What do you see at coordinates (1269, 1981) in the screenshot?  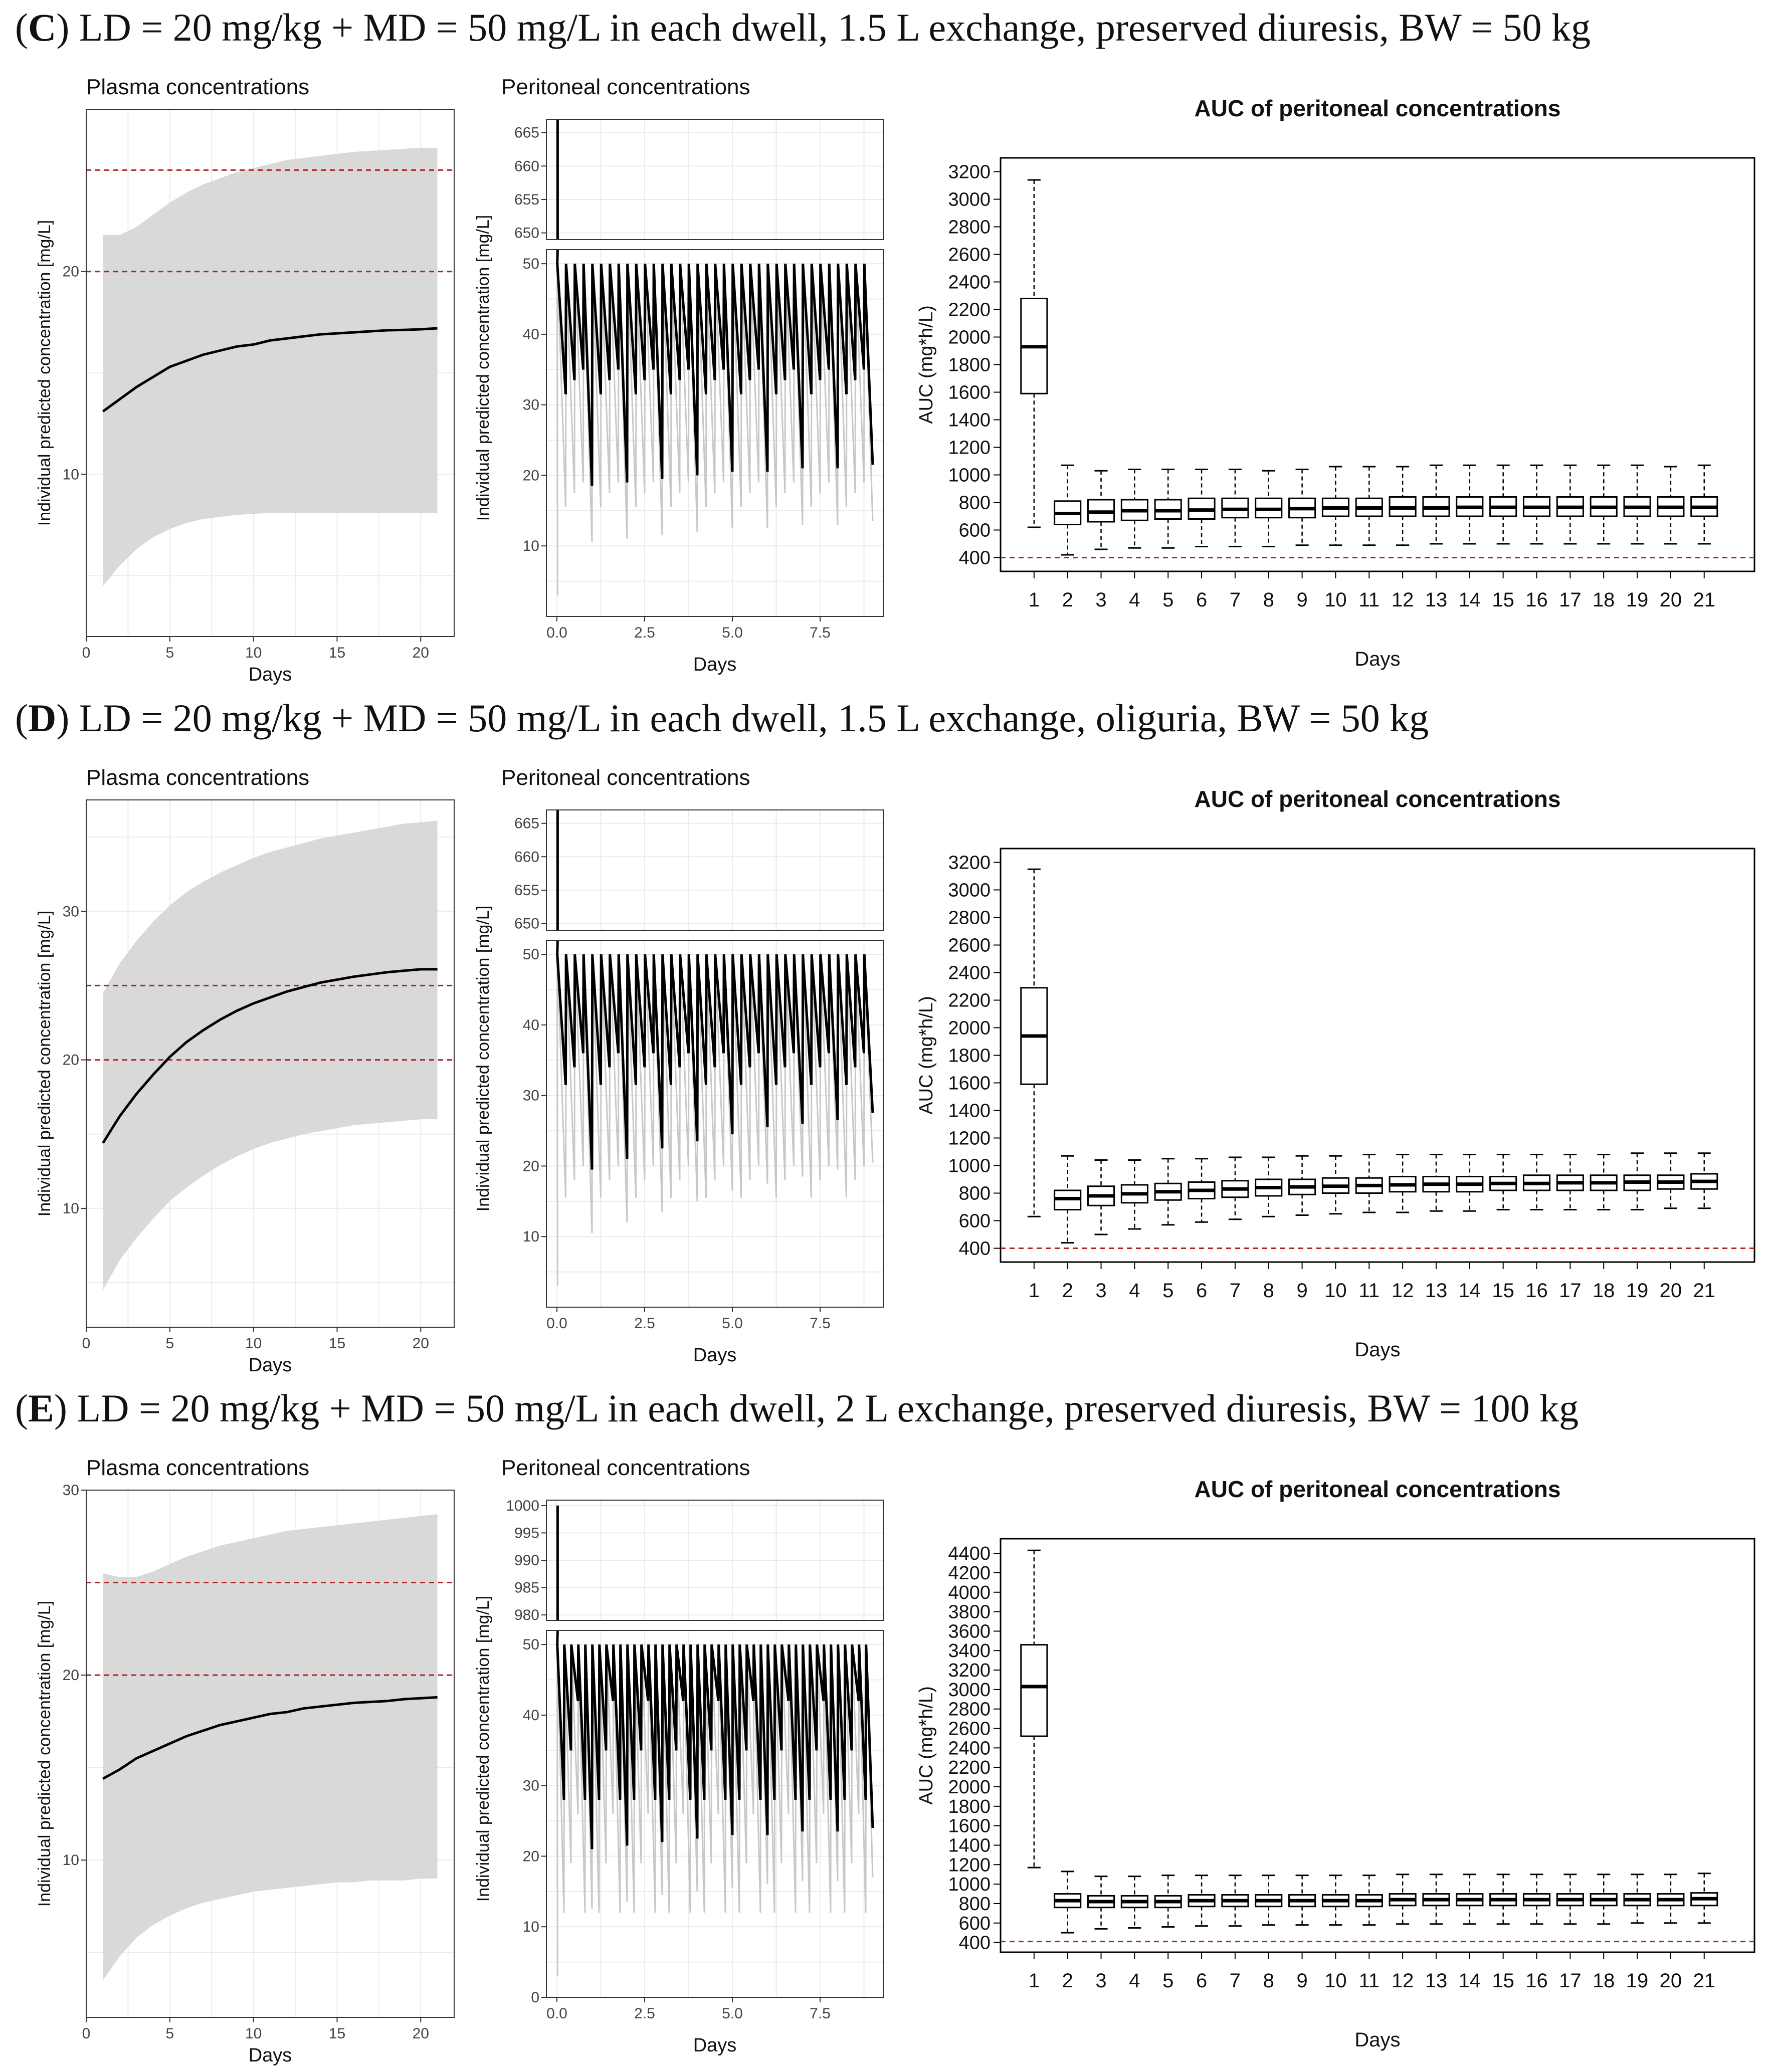 I see `x-tick-label: 8` at bounding box center [1269, 1981].